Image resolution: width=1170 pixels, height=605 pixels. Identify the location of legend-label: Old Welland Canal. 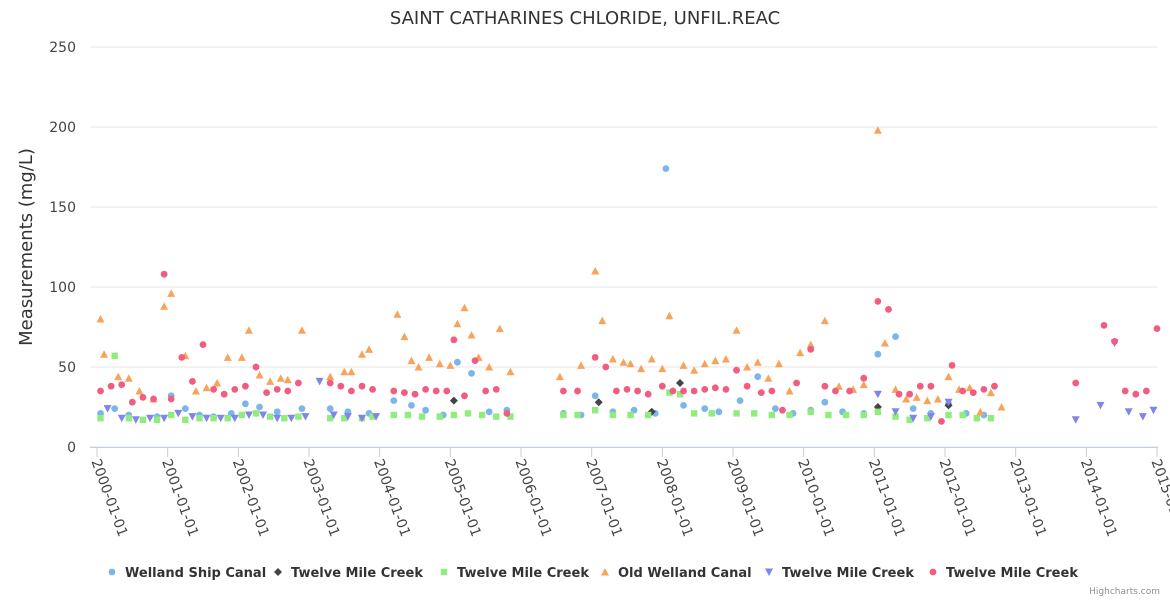
(685, 573).